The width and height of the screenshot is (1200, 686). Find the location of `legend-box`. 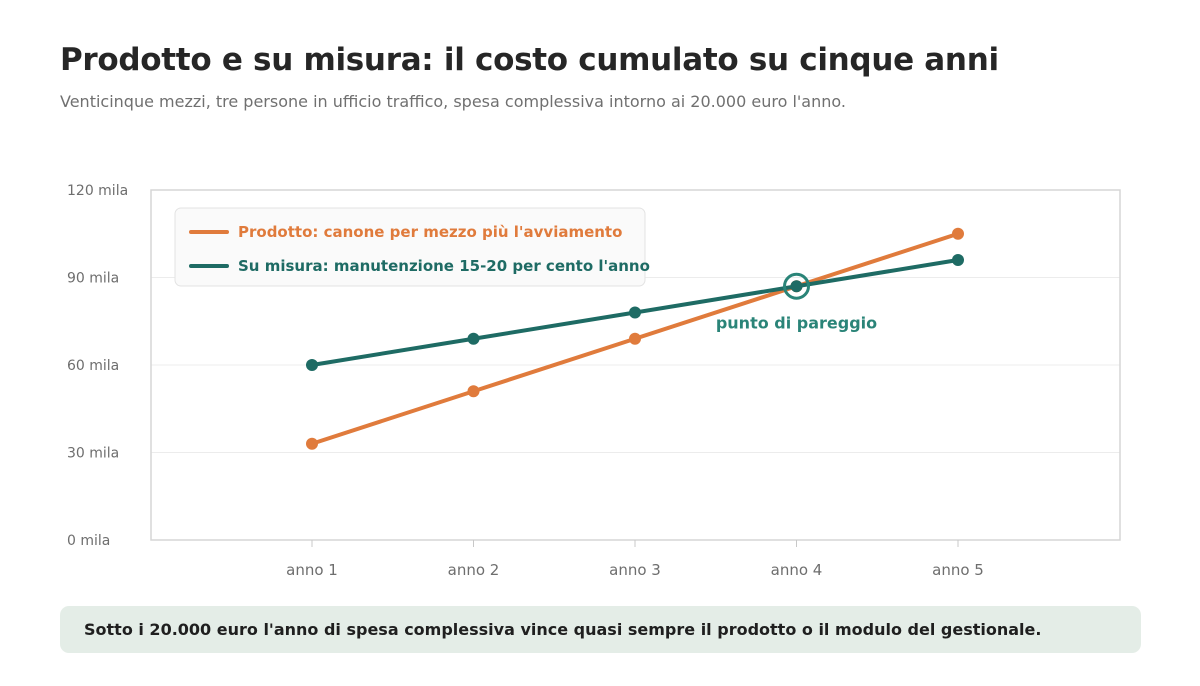

legend-box is located at coordinates (410, 247).